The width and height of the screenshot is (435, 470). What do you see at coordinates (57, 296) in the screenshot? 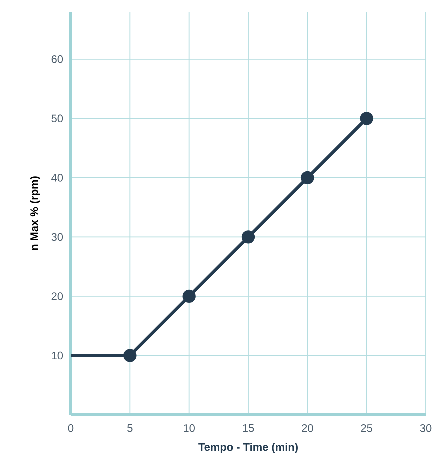
I see `y-tick-label: 20` at bounding box center [57, 296].